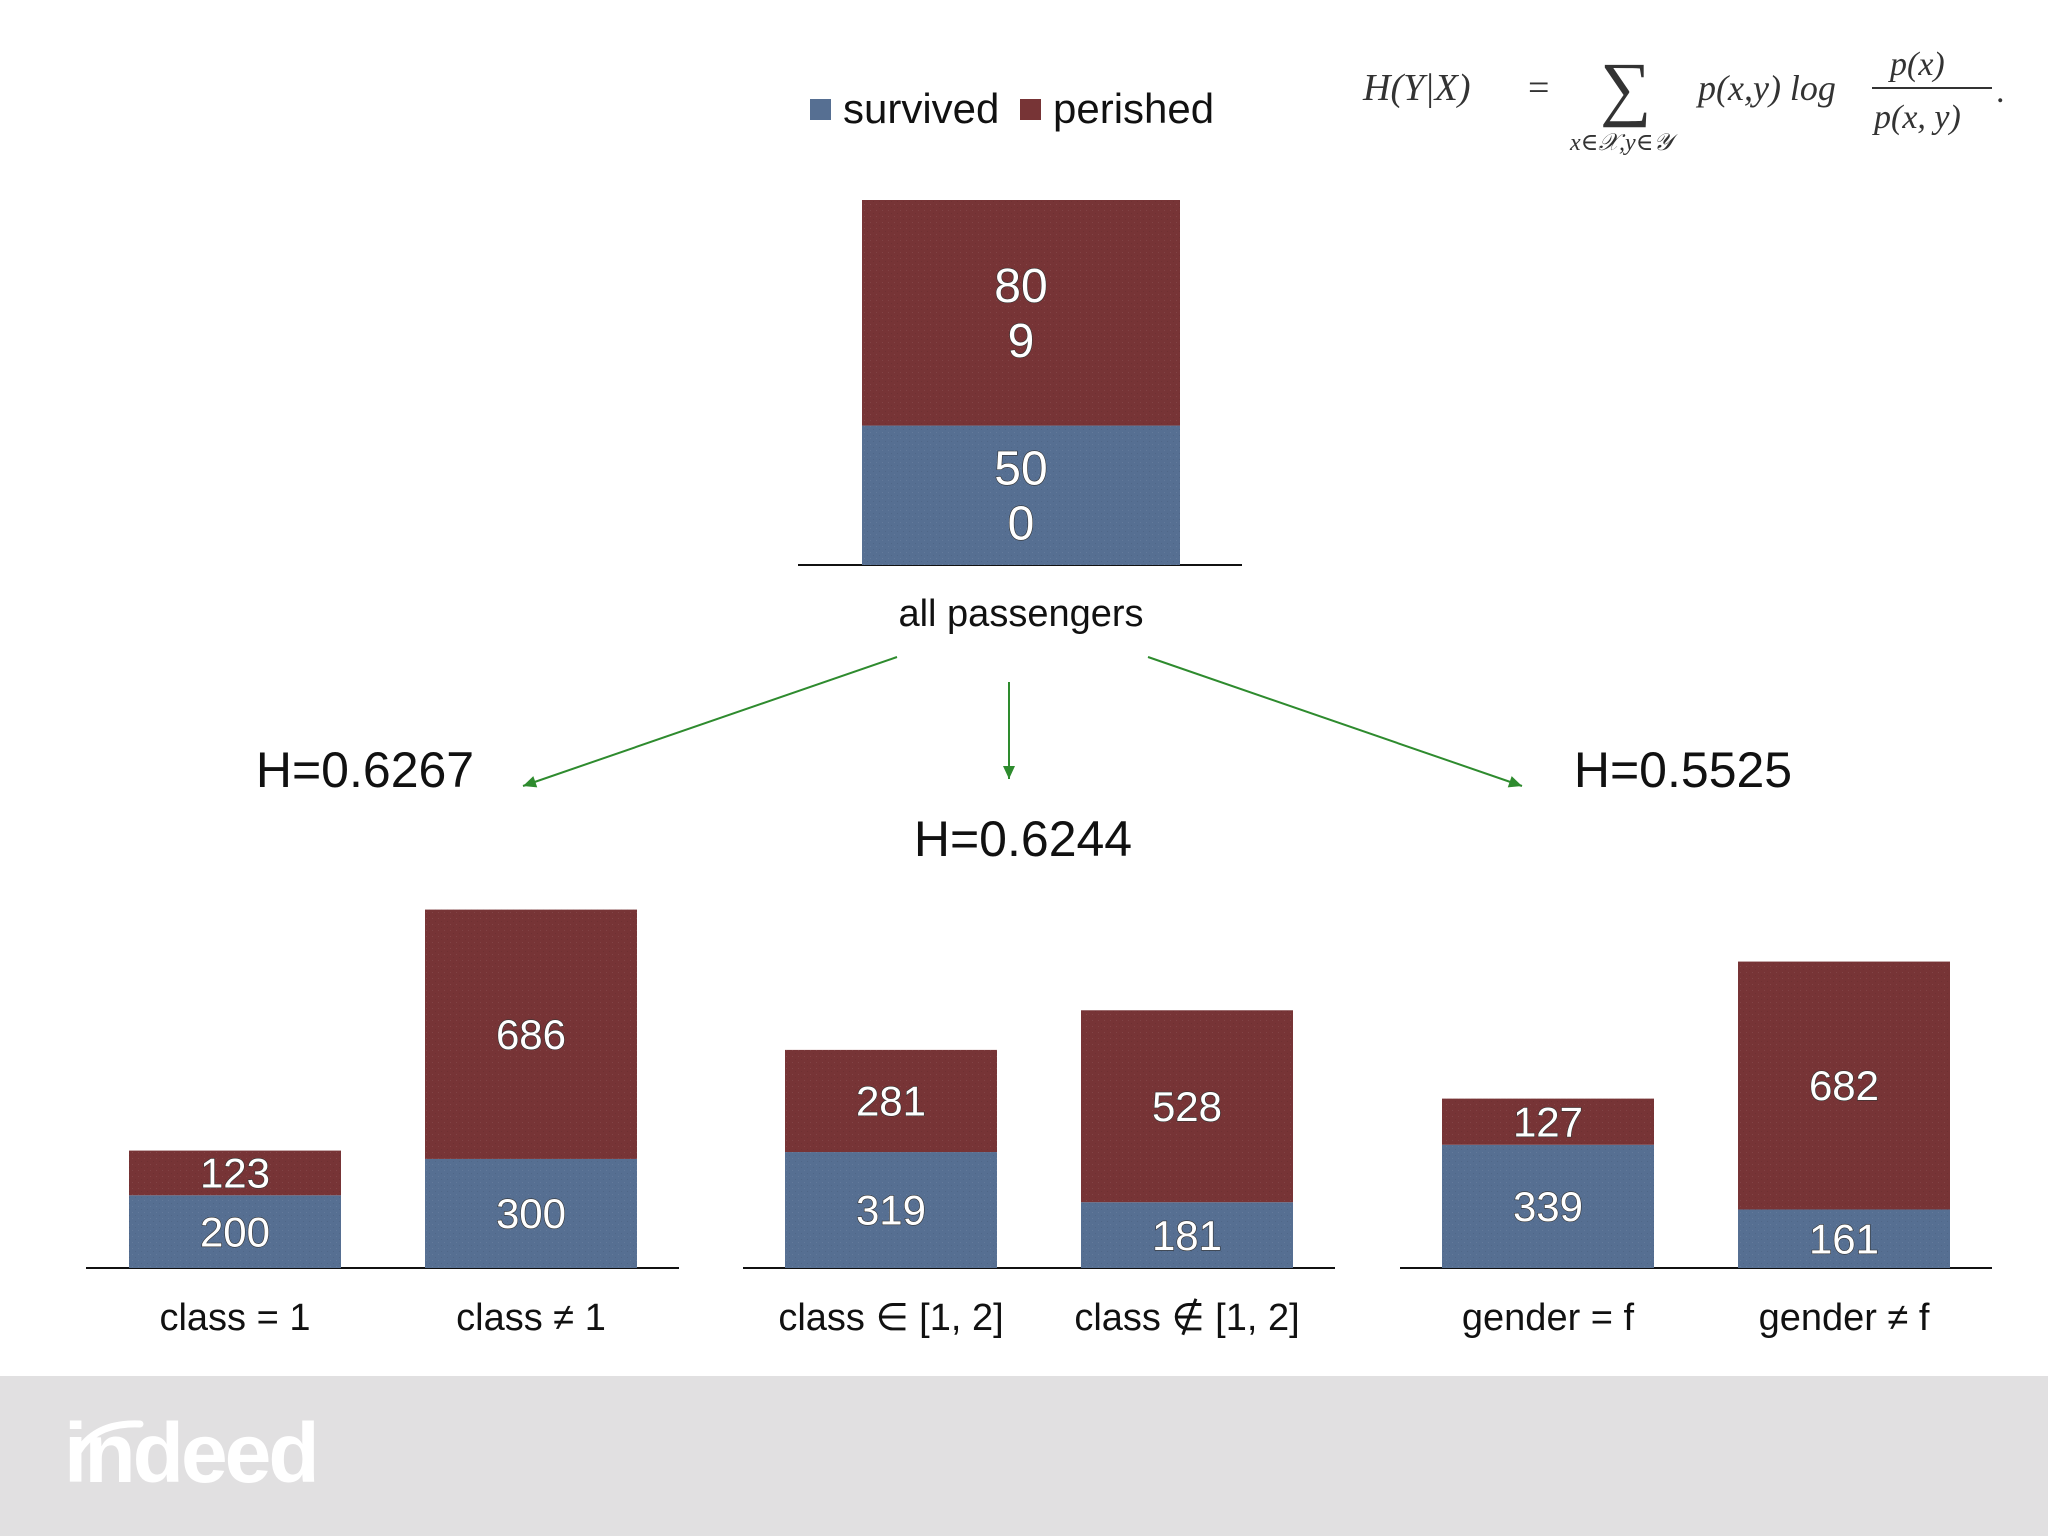  I want to click on split-3-bar-2-category-label: gender ≠ f, so click(1844, 1318).